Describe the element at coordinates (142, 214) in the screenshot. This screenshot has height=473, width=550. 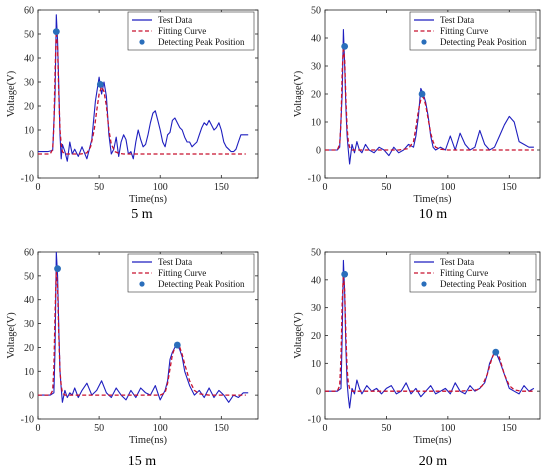
I see `panel-caption: 5 m` at that location.